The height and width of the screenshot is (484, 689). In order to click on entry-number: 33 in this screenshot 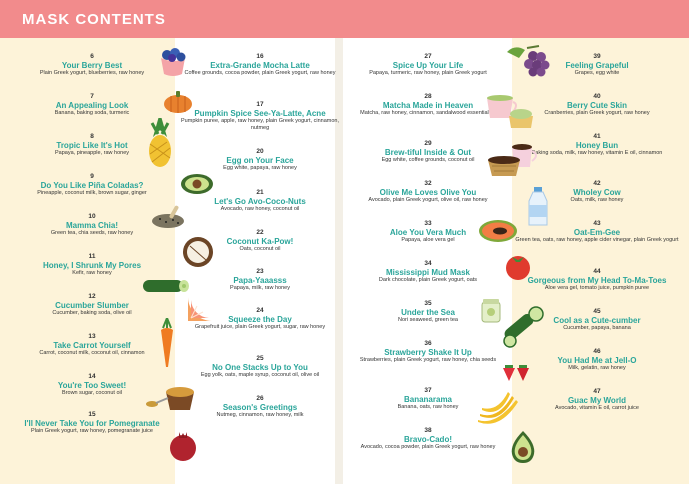, I will do `click(428, 223)`.